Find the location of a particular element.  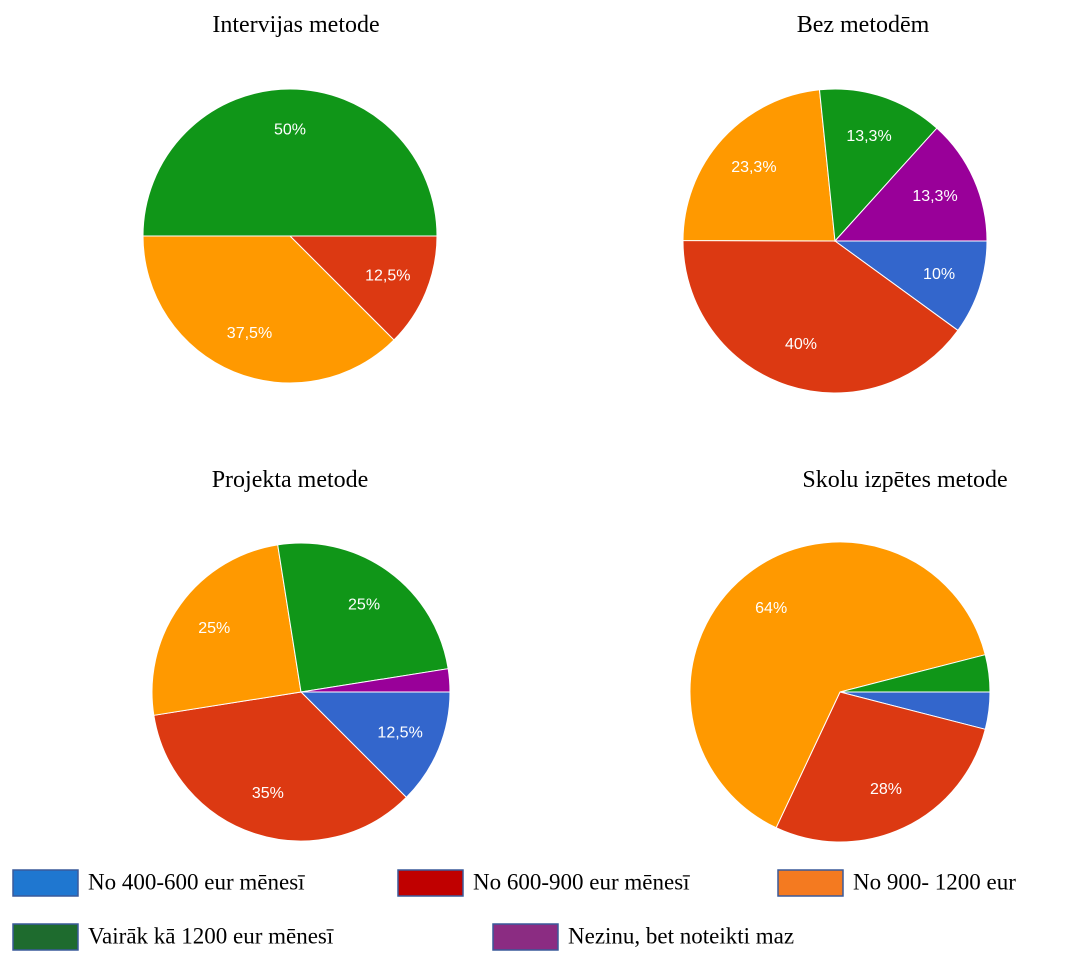

chart-title: Intervijas metode is located at coordinates (295, 25).